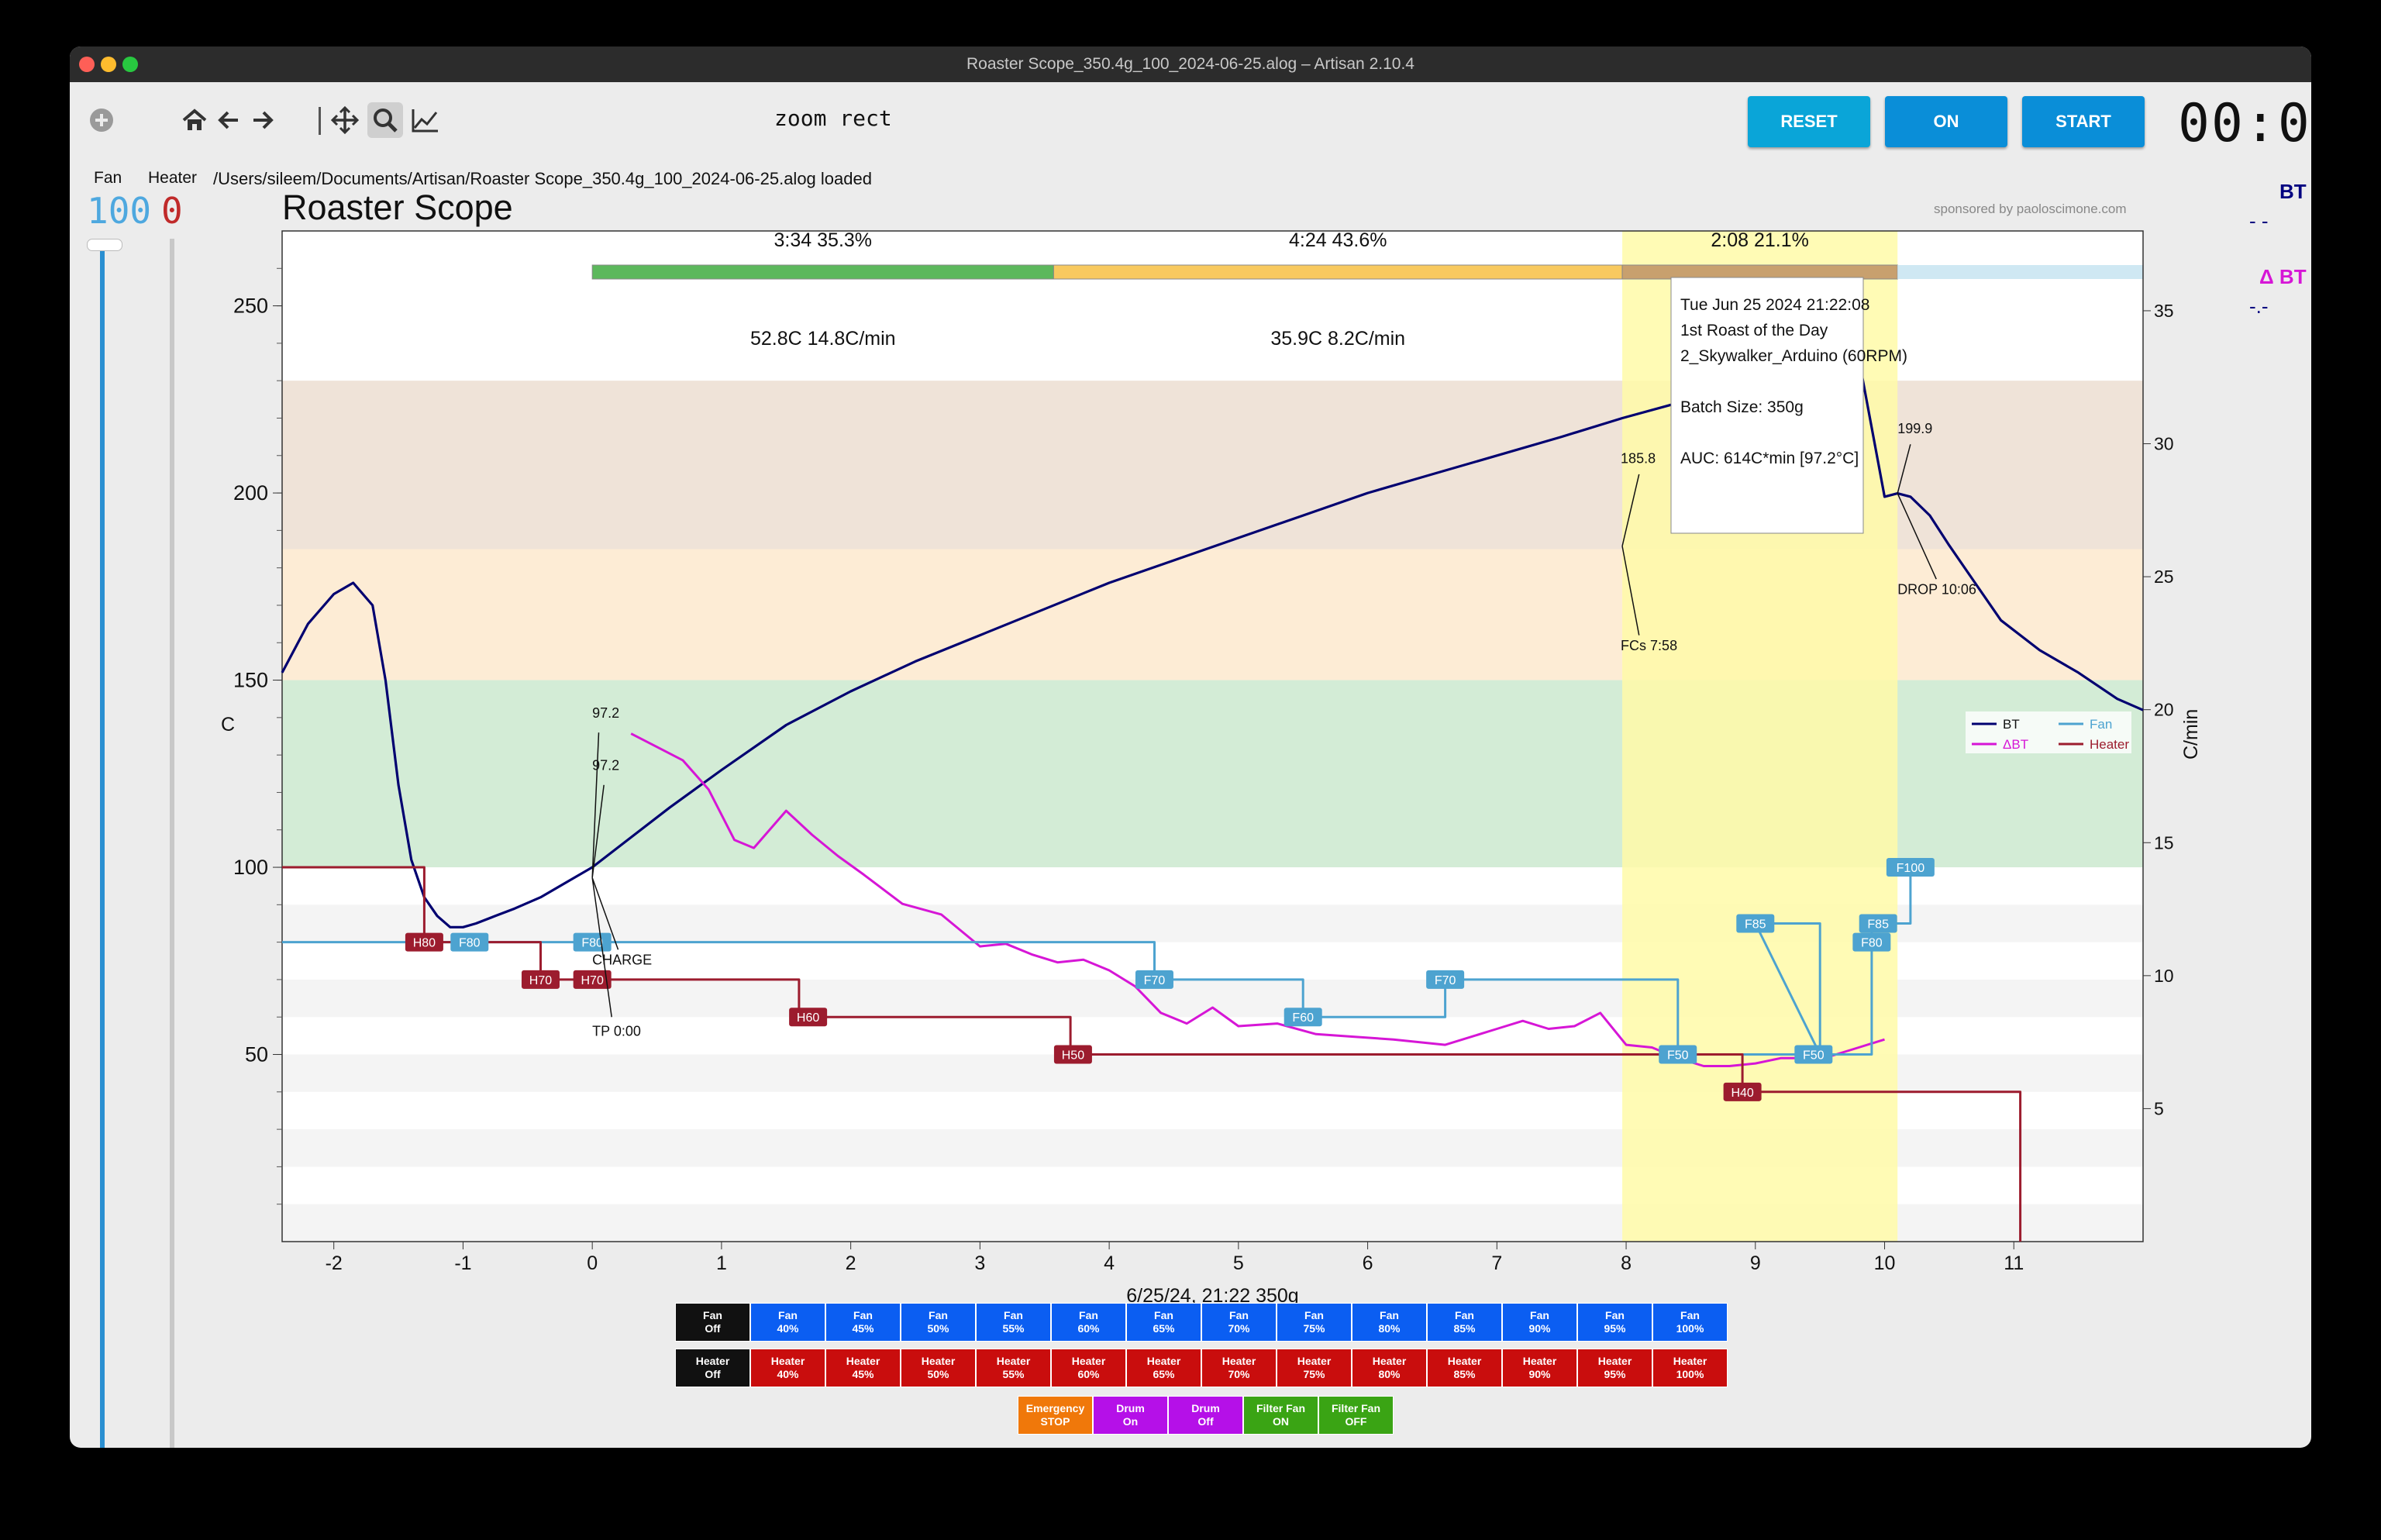 The image size is (2381, 1540). I want to click on heater-button-6: Heater 65%, so click(1163, 1368).